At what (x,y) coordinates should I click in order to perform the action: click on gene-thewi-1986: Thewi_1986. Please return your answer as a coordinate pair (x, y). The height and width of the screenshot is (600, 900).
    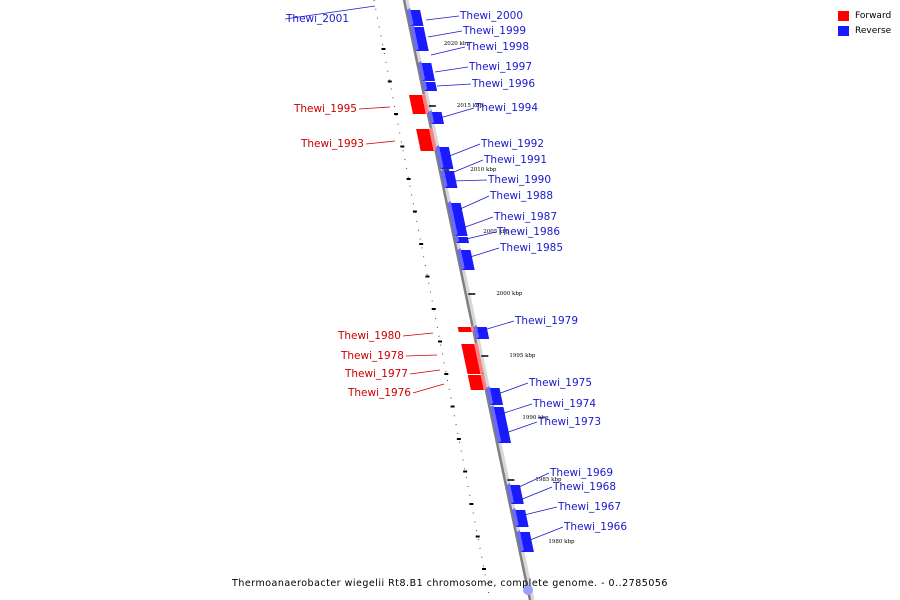
    Looking at the image, I should click on (507, 234).